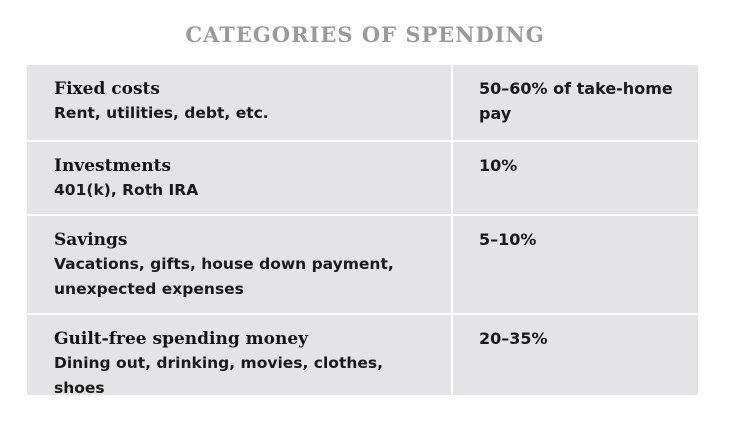  What do you see at coordinates (244, 101) in the screenshot?
I see `category-cell: Fixed costs Rent, utilities, debt, etc.` at bounding box center [244, 101].